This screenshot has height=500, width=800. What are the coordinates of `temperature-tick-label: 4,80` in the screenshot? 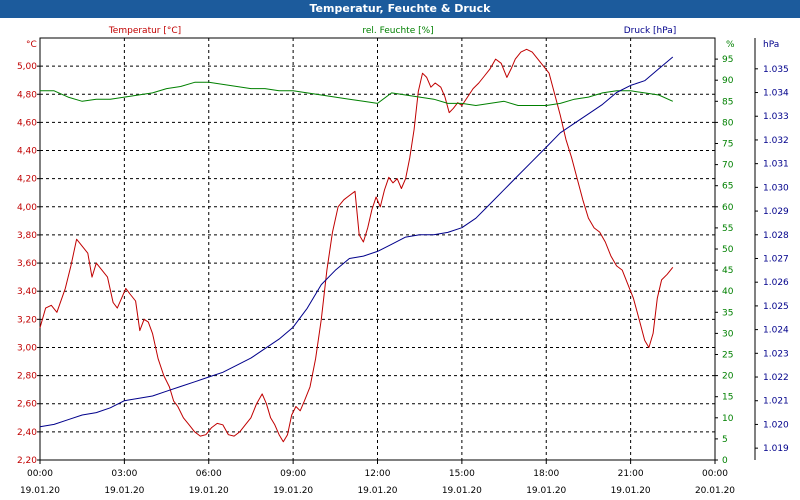 It's located at (27, 95).